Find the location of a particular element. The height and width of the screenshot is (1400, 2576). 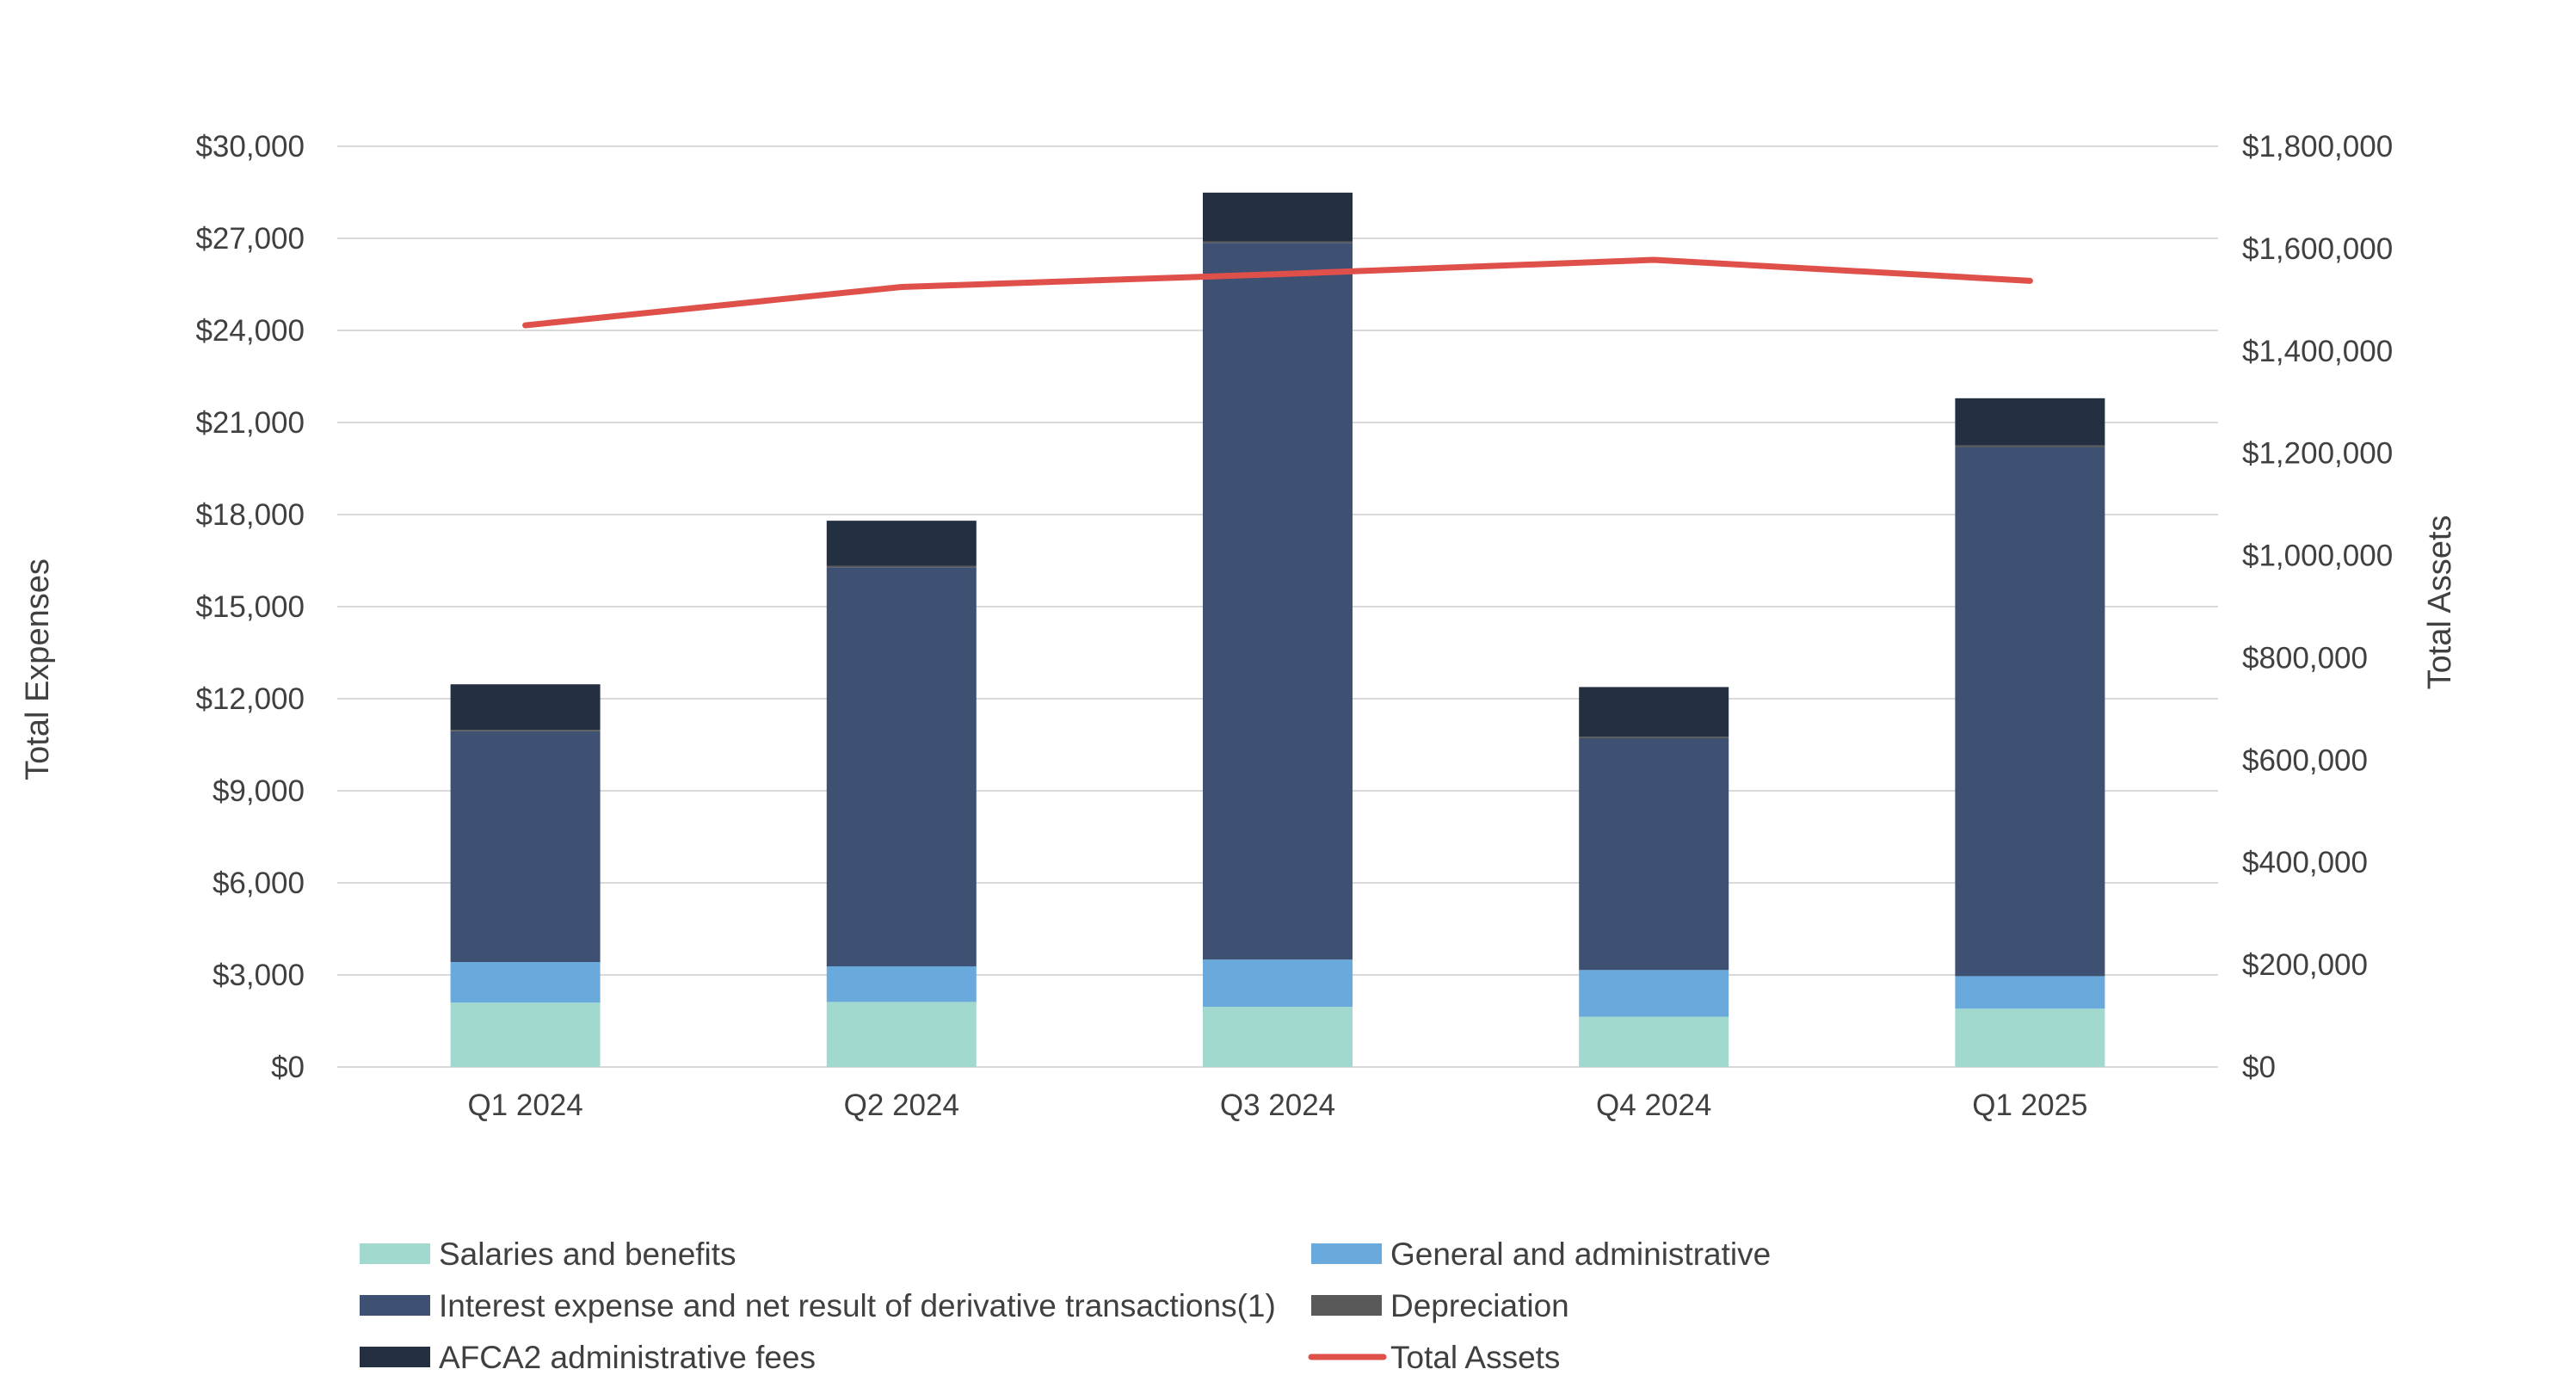

y2-tick-label: $400,000 is located at coordinates (2305, 862).